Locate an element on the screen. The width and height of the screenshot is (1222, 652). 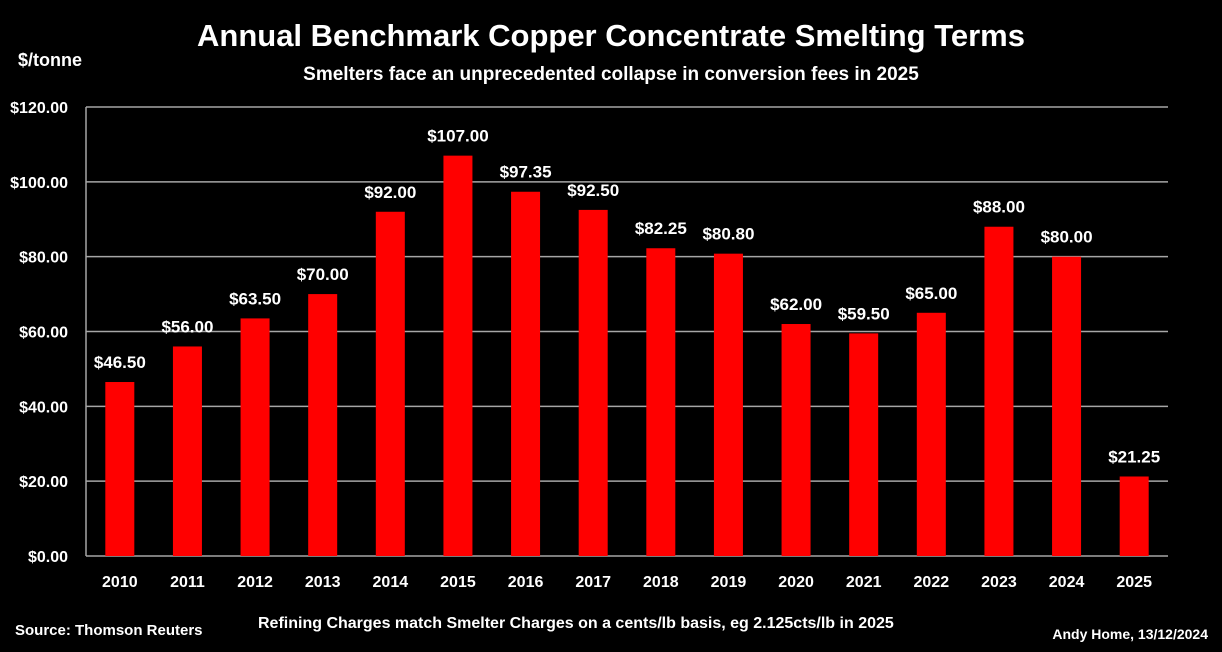
x-tick-label-2010: 2010 is located at coordinates (120, 582).